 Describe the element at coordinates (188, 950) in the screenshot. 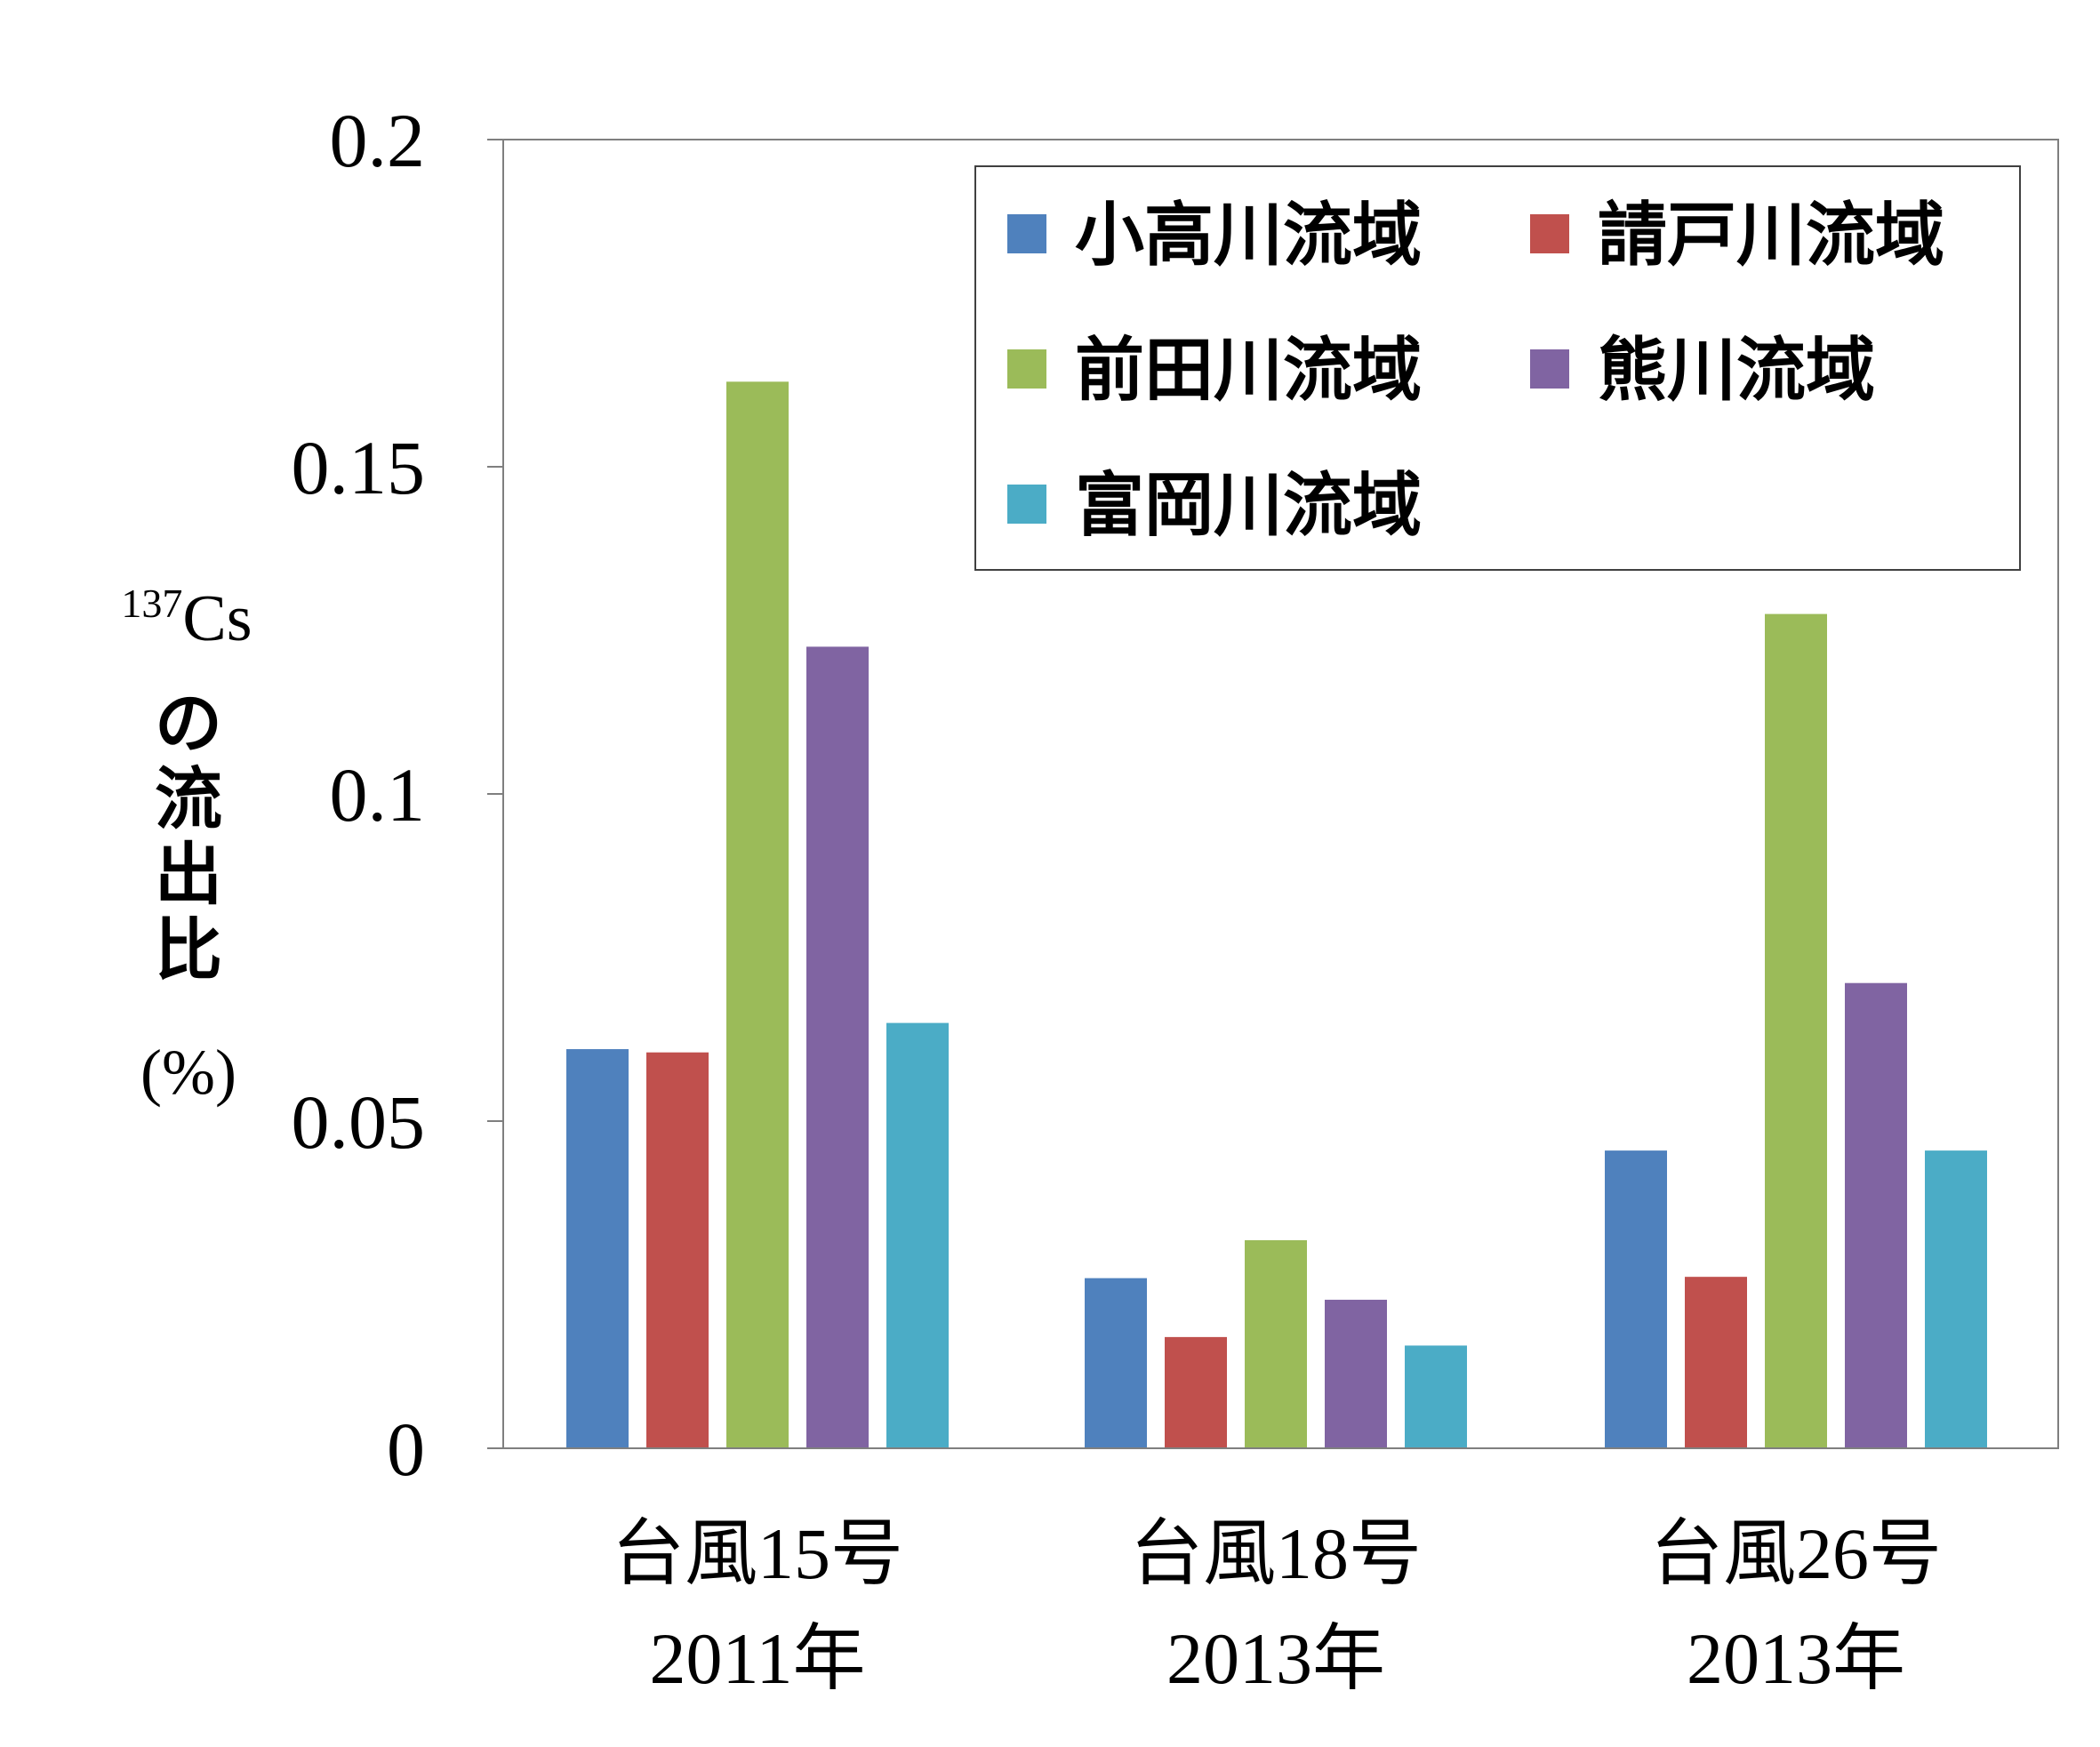

I see `y-axis-label-char-4: 比` at that location.